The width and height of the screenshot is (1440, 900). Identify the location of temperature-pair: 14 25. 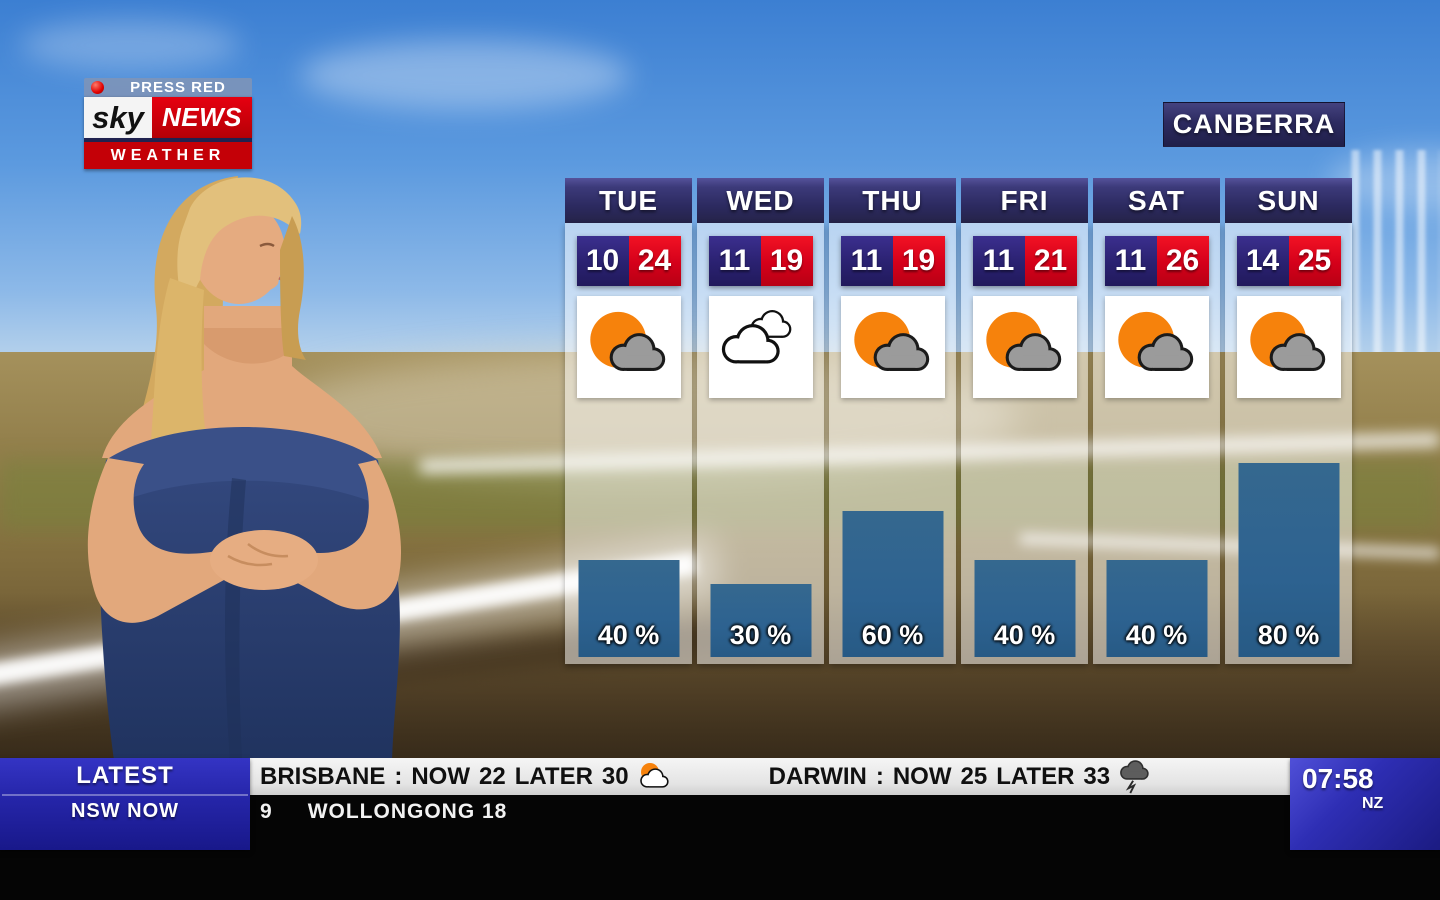
(1288, 261).